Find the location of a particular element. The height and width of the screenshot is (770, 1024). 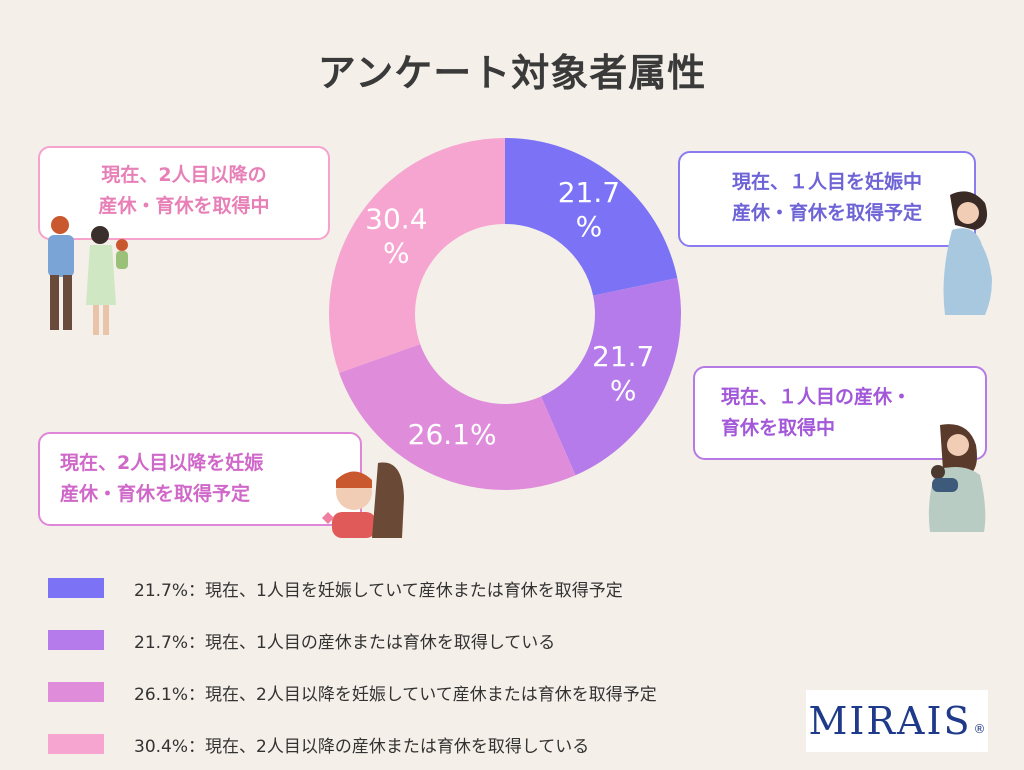

callout-line: 現在、１人目の産休・ is located at coordinates (816, 397).